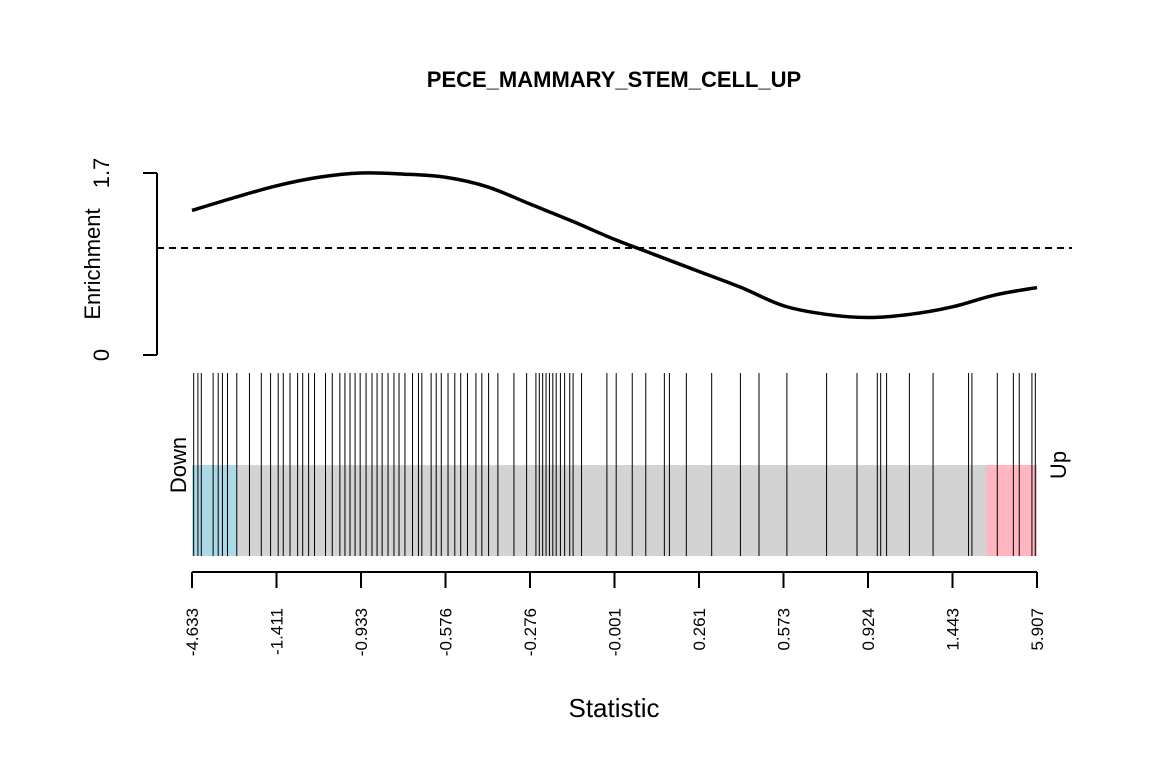 This screenshot has height=768, width=1152. Describe the element at coordinates (92, 263) in the screenshot. I see `enrichment-axis-label: Enrichment` at that location.